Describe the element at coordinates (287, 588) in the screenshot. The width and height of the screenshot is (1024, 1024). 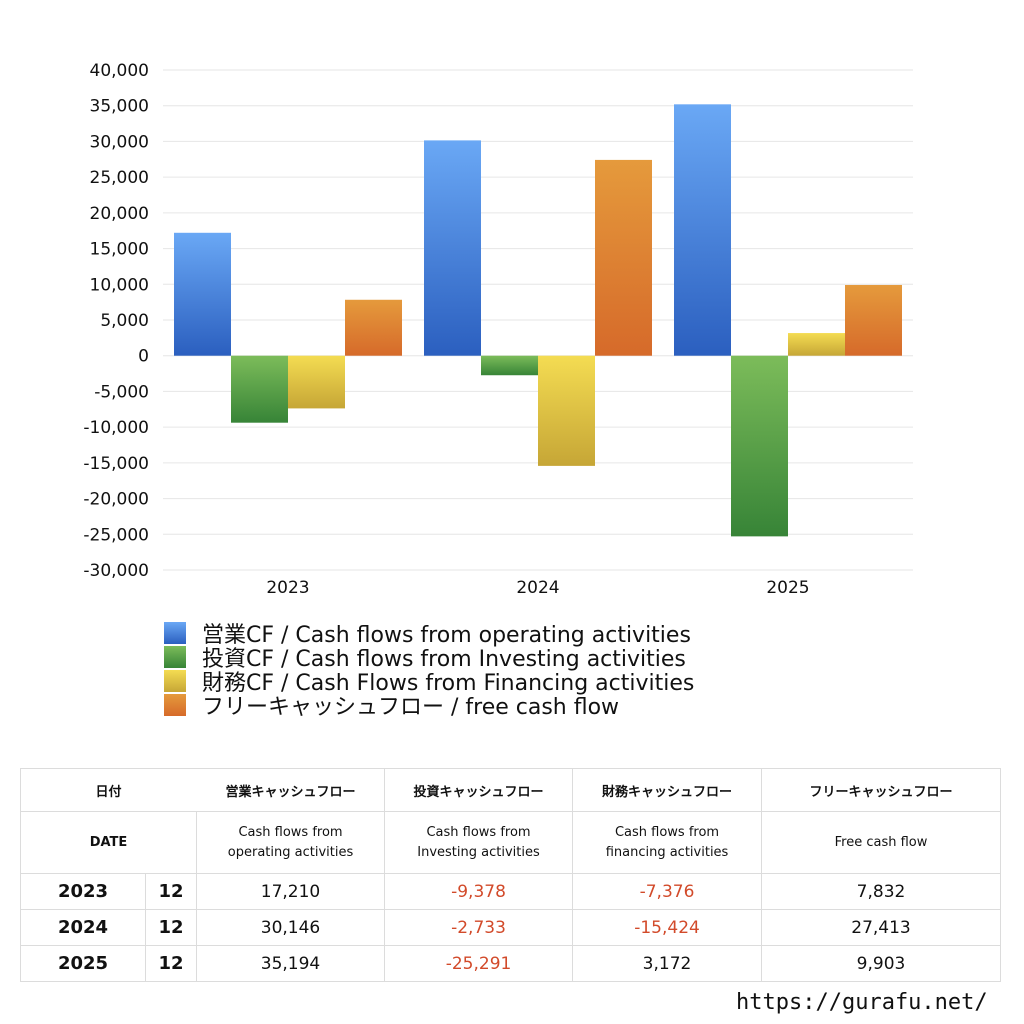
I see `x-category-label: 2023` at that location.